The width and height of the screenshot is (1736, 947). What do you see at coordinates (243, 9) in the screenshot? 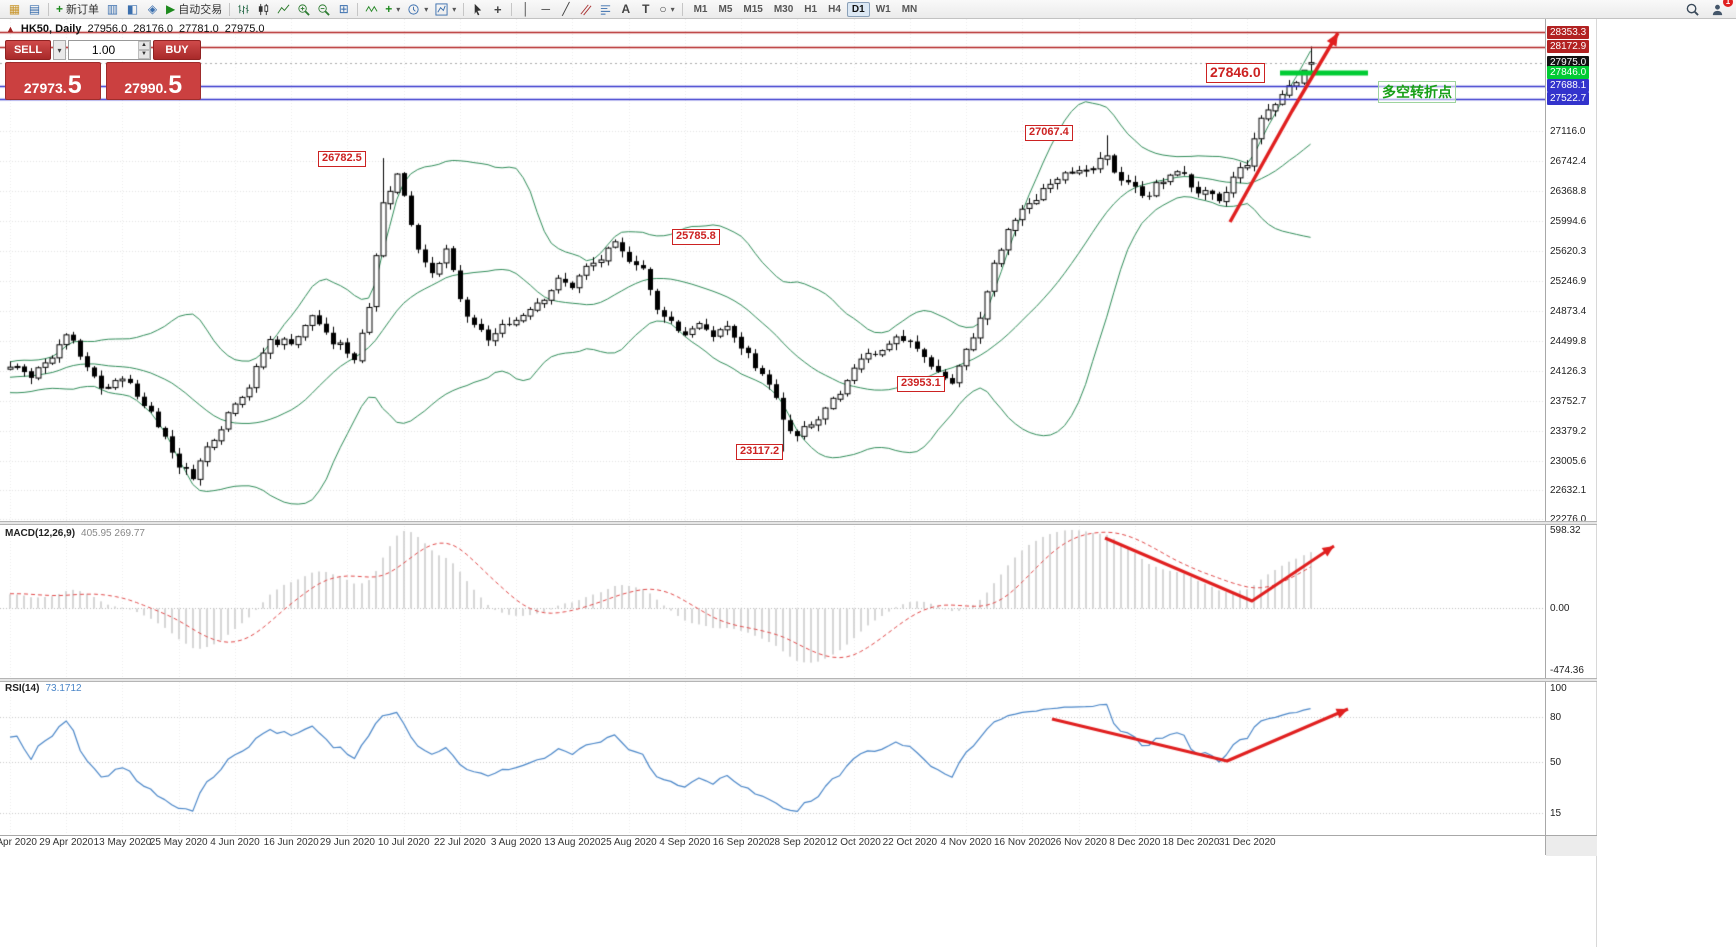
I see `chart-bars-button` at bounding box center [243, 9].